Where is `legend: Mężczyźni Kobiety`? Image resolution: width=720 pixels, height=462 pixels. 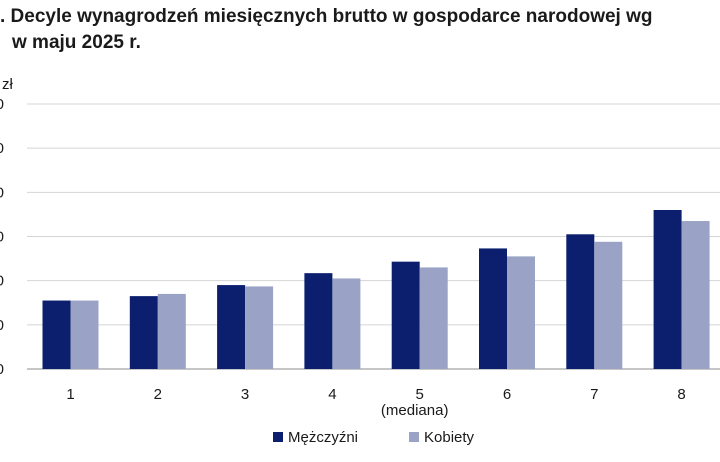
legend: Mężczyźni Kobiety is located at coordinates (374, 437).